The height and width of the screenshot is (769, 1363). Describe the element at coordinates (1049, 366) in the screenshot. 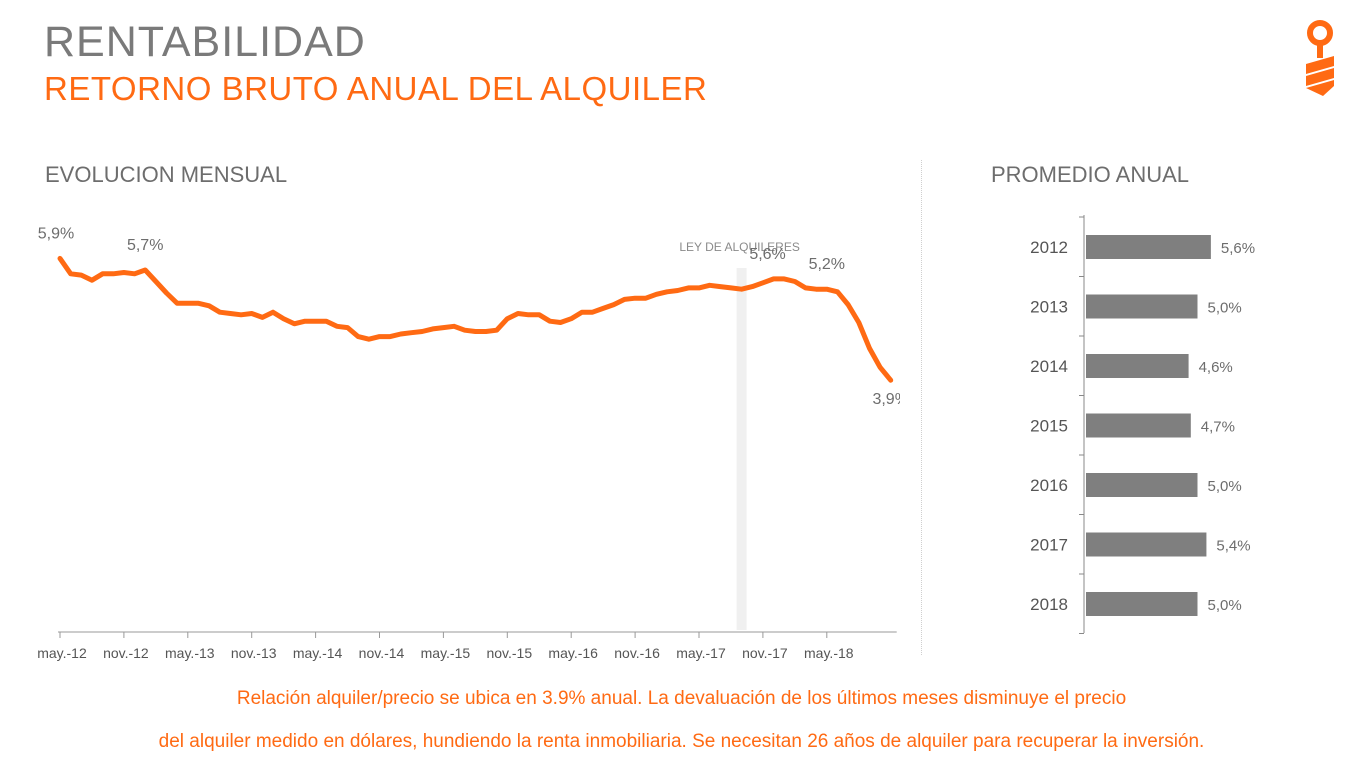

I see `category-label: 2014` at that location.